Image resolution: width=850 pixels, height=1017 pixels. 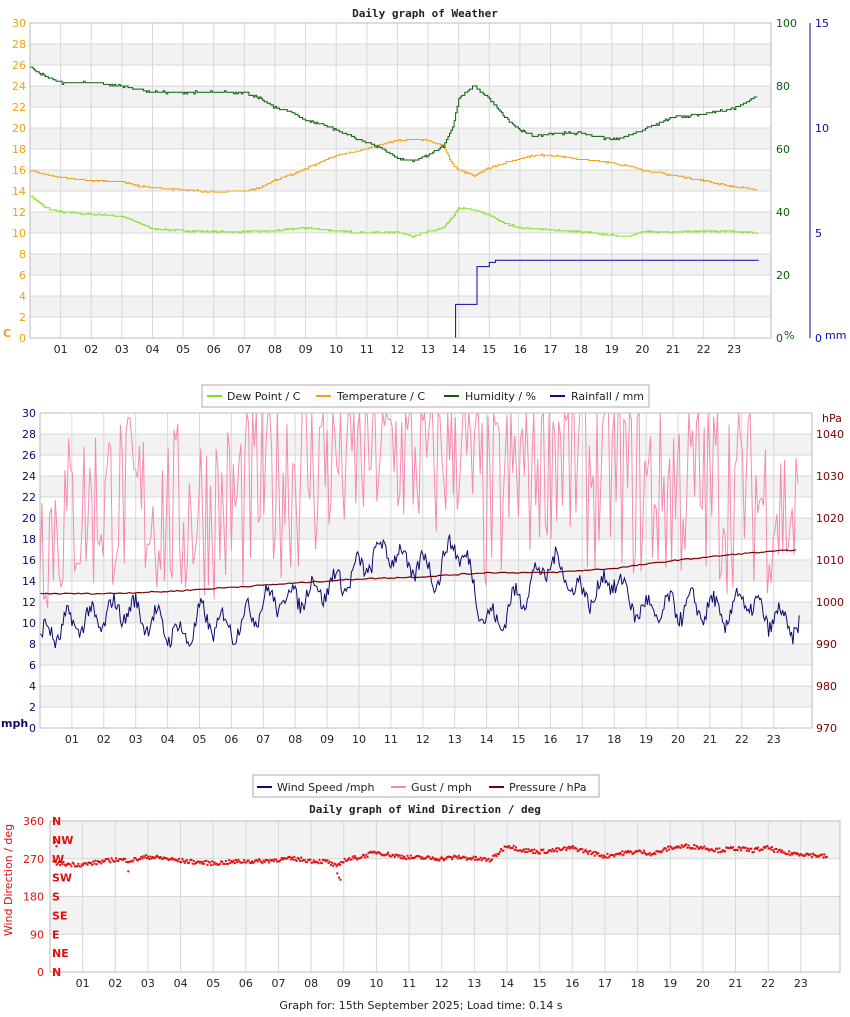 What do you see at coordinates (642, 349) in the screenshot?
I see `x-tick-label: 20` at bounding box center [642, 349].